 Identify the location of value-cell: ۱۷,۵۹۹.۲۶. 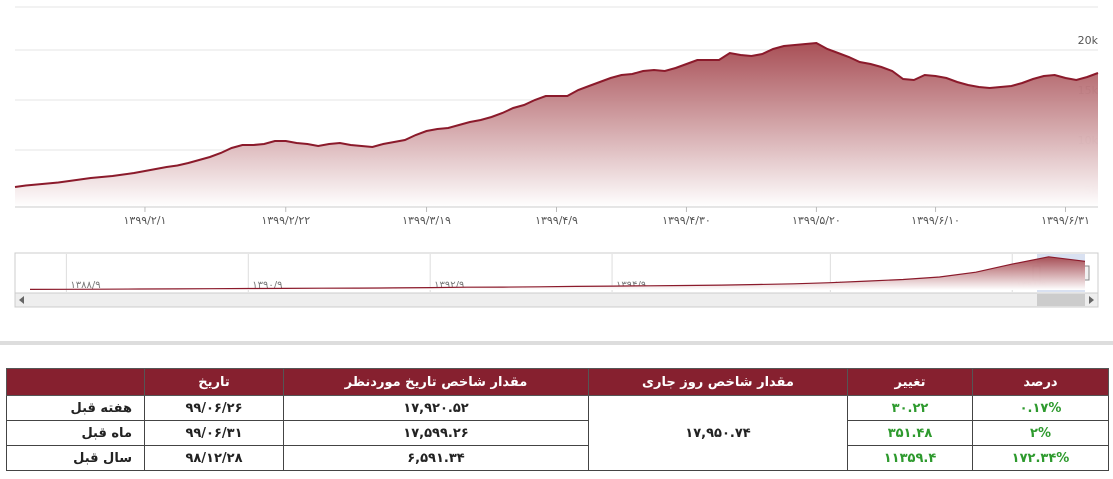
(436, 433).